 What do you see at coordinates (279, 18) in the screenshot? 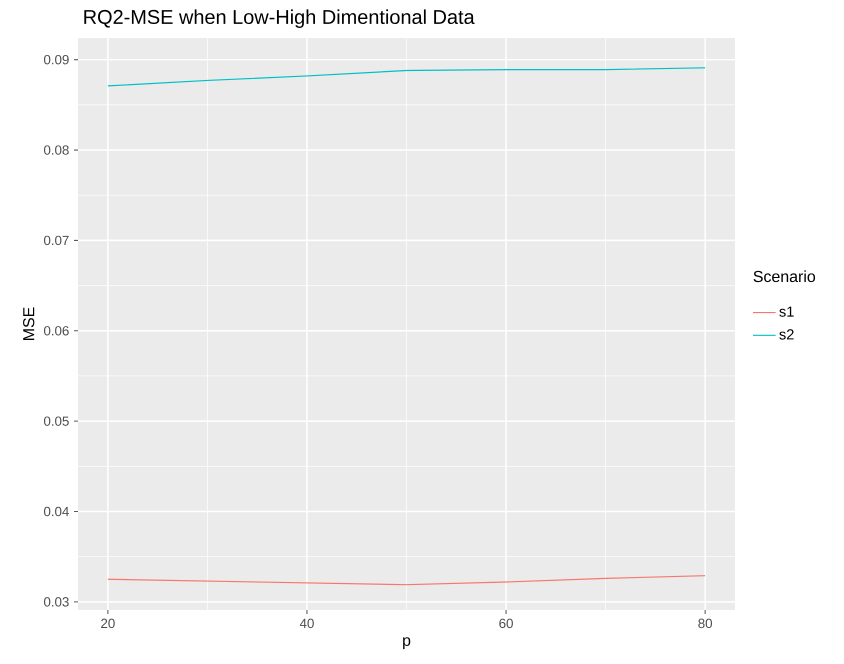
I see `chart-title: RQ2-MSE when Low-High Dimentional Data` at bounding box center [279, 18].